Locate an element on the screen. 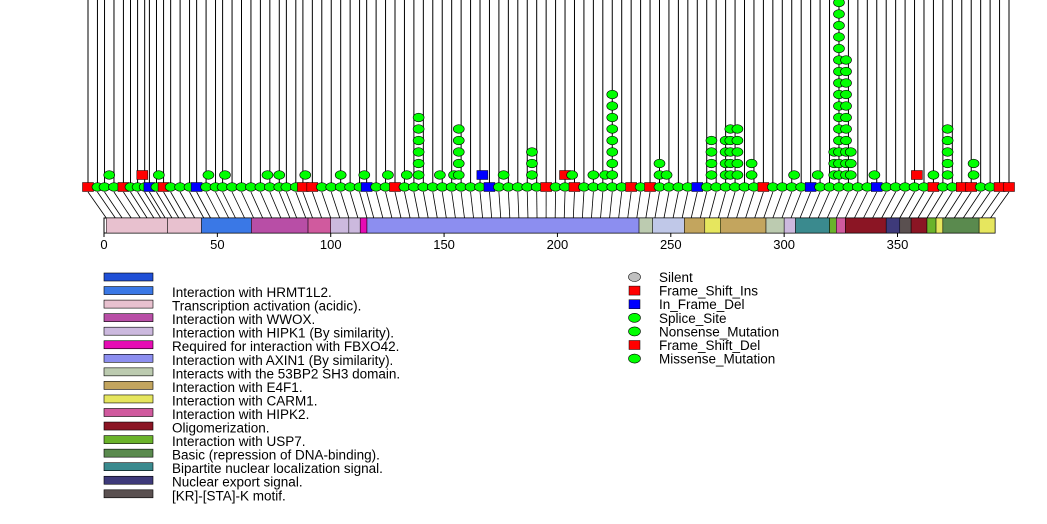 This screenshot has height=524, width=1047. region-label: Basic (repression of DNA-binding). is located at coordinates (276, 455).